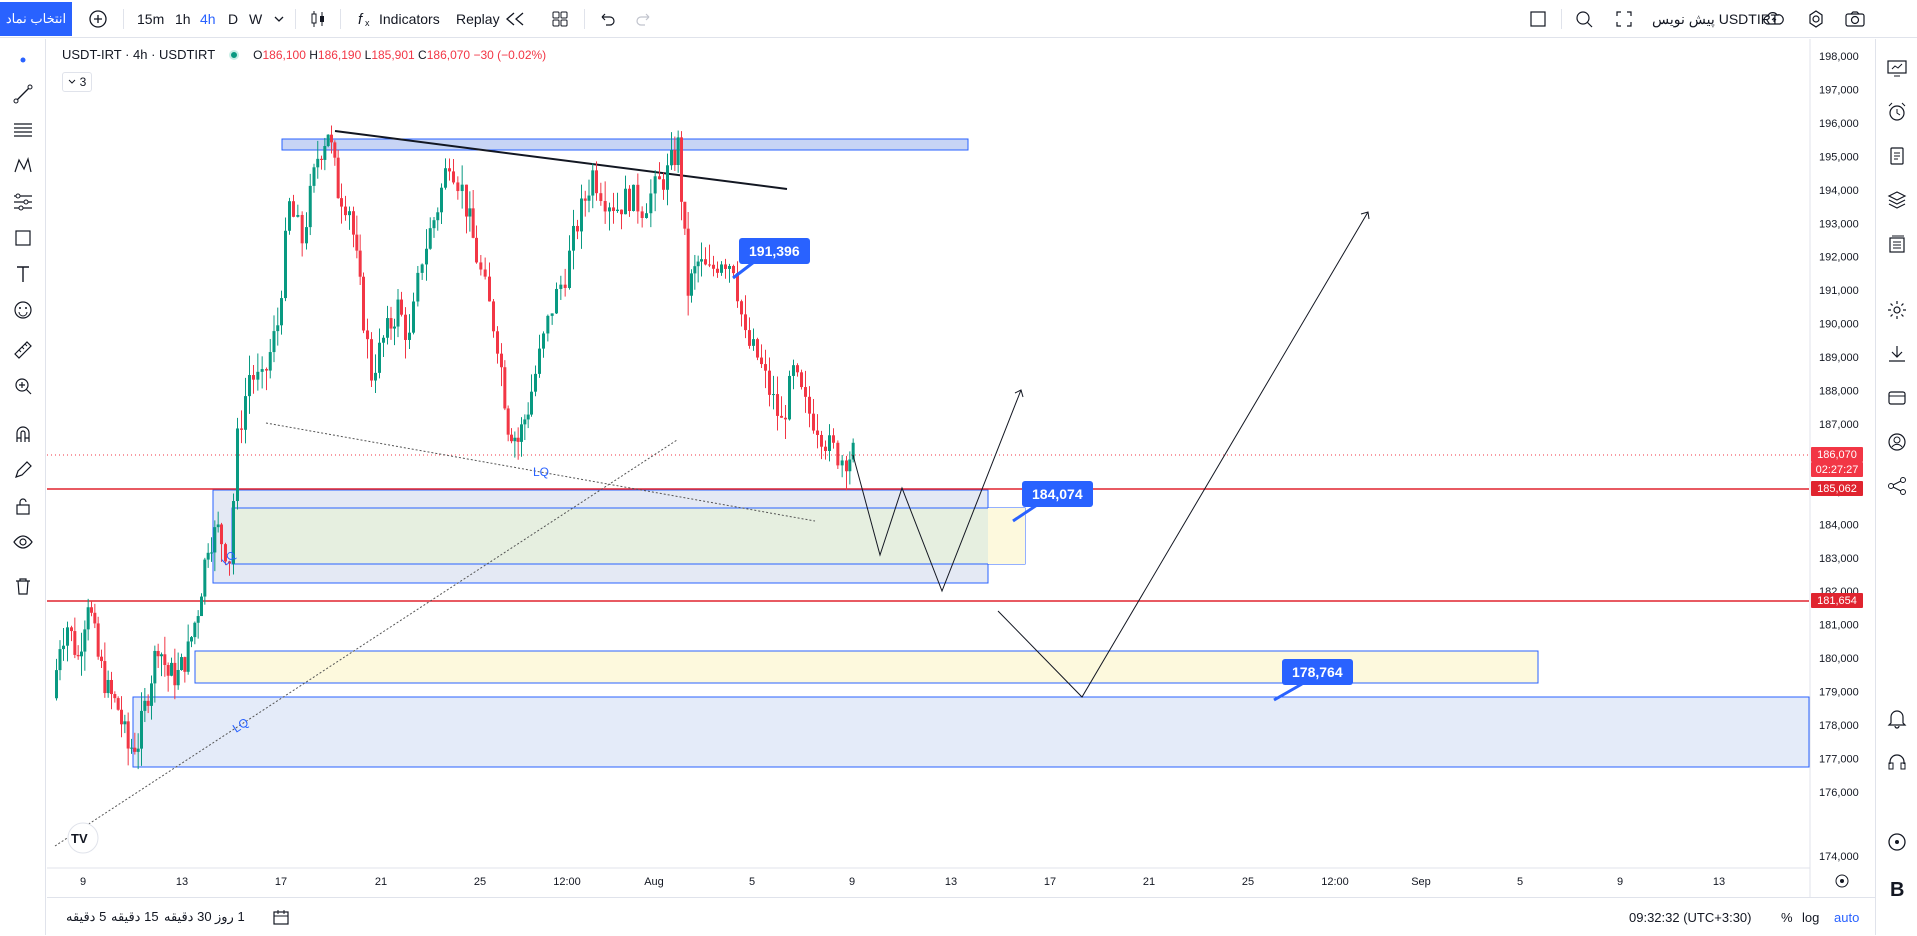 This screenshot has height=936, width=1917. Describe the element at coordinates (188, 916) in the screenshot. I see `range-30m: 30 دقیقه` at that location.